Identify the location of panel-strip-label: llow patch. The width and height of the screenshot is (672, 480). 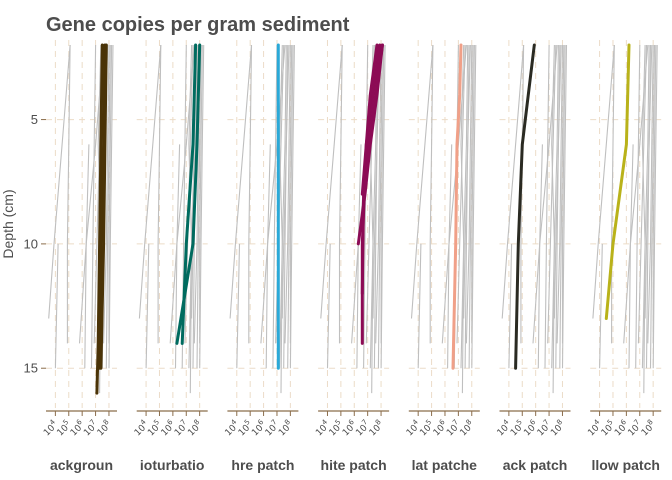
(625, 465).